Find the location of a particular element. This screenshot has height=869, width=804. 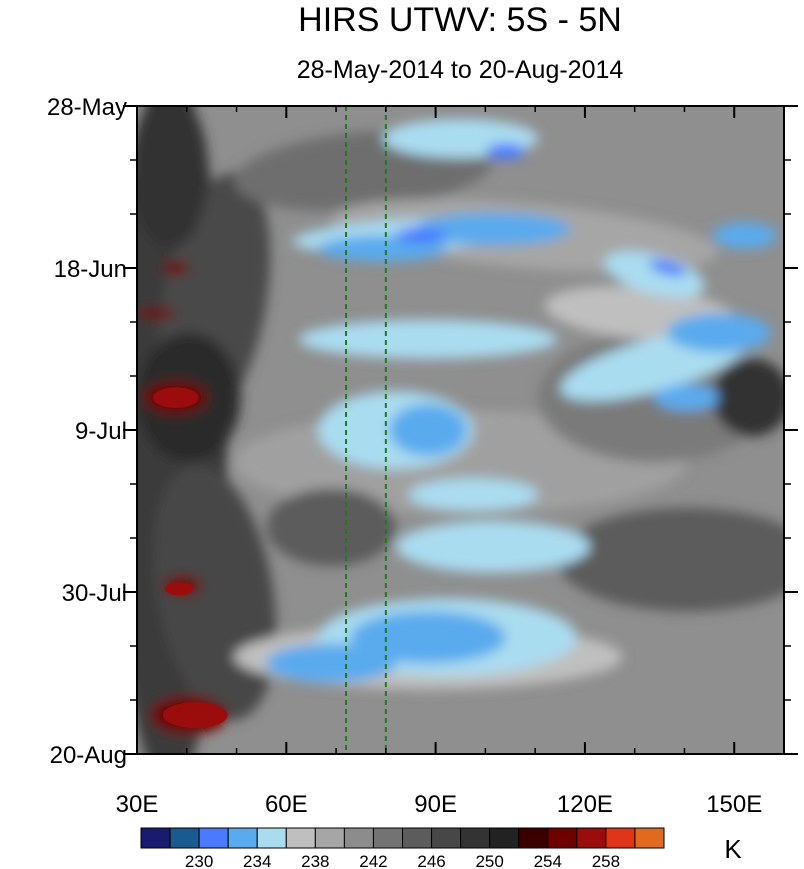

chart-title: HIRS UTWV: 5S - 5N is located at coordinates (460, 20).